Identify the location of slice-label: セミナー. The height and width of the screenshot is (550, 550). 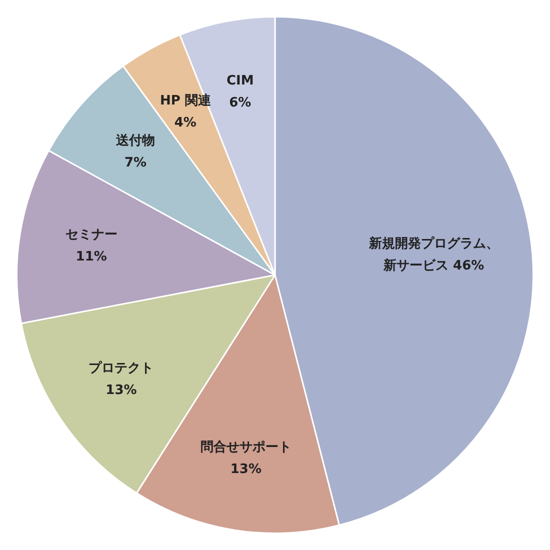
(91, 234).